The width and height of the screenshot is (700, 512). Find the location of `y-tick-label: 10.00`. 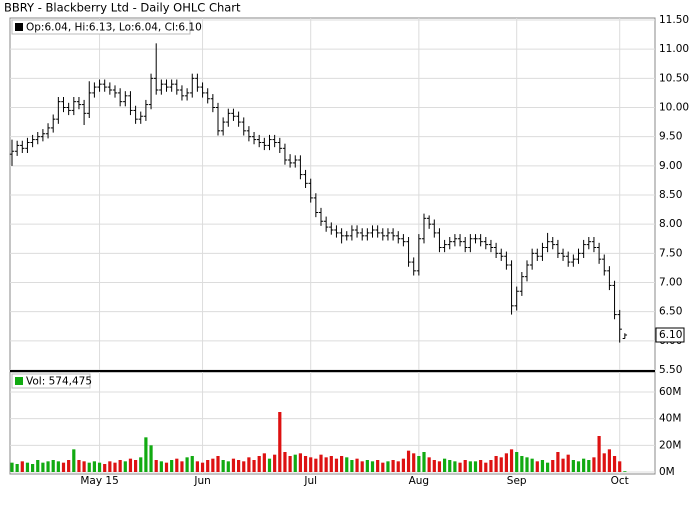

y-tick-label: 10.00 is located at coordinates (674, 108).